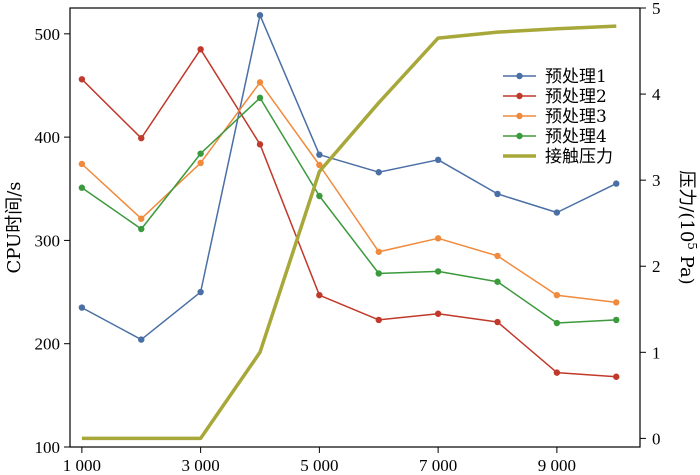  Describe the element at coordinates (82, 465) in the screenshot. I see `x-tick-label: 1 000` at that location.